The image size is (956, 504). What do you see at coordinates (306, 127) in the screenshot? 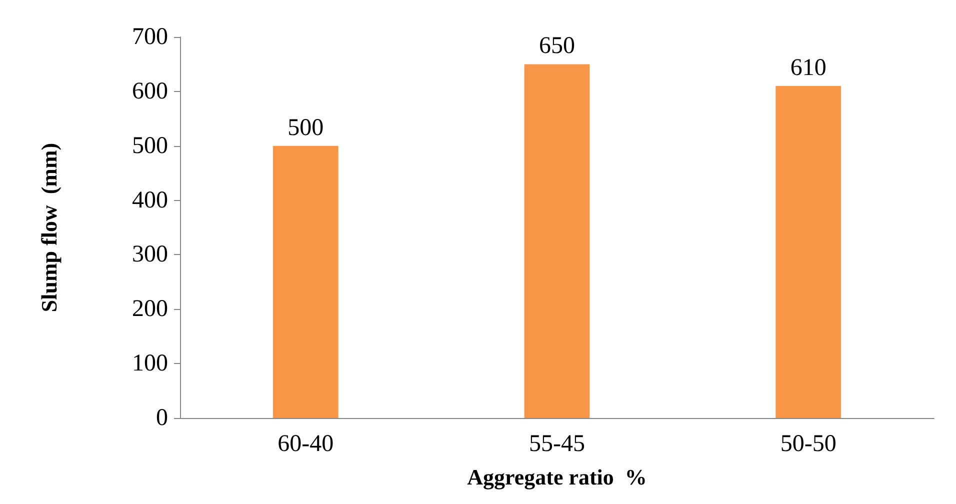
I see `data-label: 500` at bounding box center [306, 127].